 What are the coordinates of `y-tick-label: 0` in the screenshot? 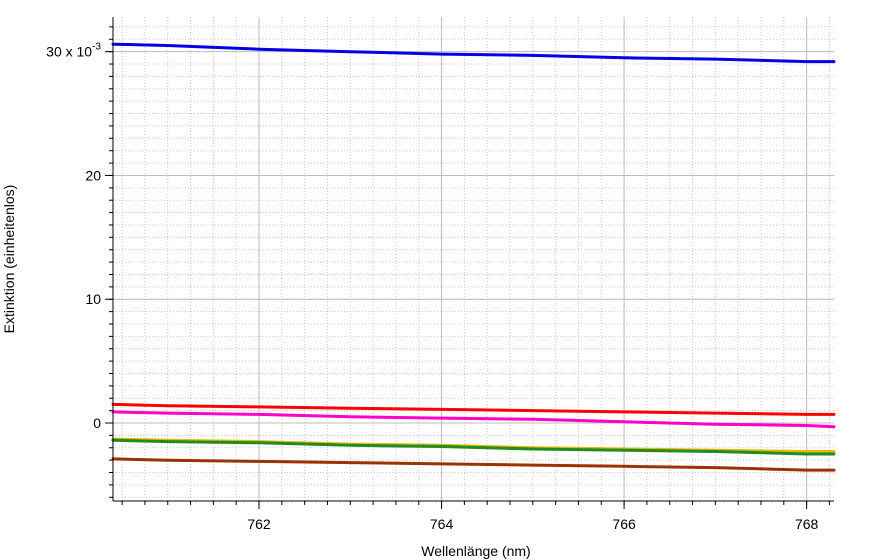 It's located at (97, 423).